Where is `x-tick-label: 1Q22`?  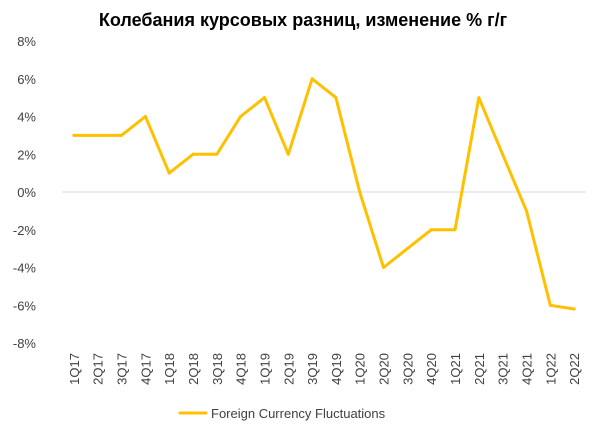 x-tick-label: 1Q22 is located at coordinates (550, 369).